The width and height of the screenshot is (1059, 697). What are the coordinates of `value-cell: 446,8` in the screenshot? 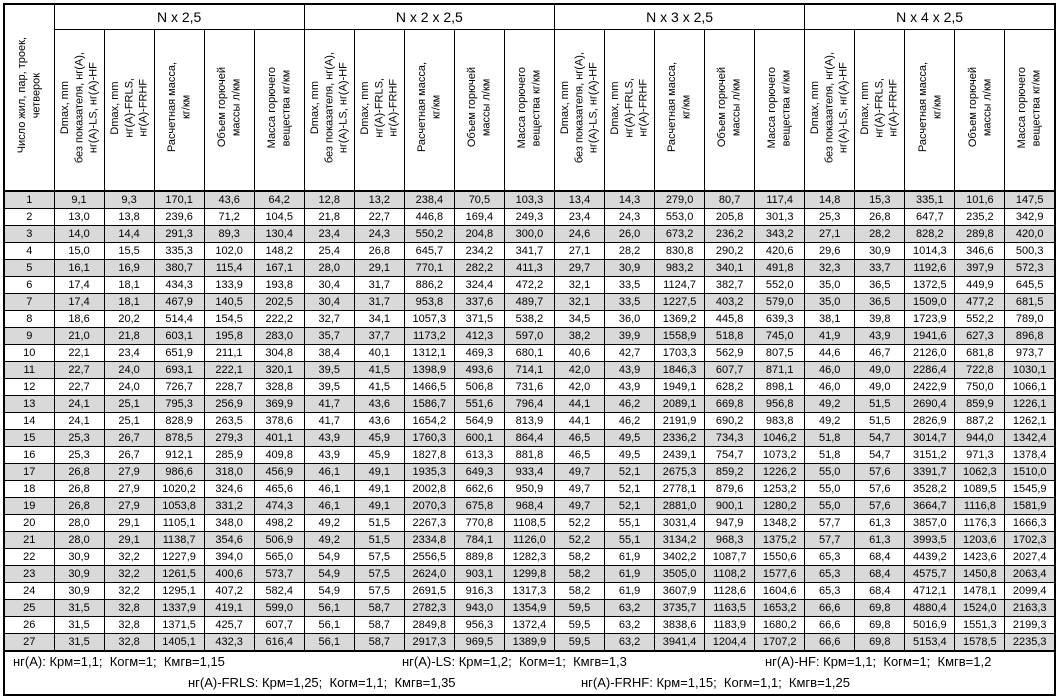 It's located at (429, 217).